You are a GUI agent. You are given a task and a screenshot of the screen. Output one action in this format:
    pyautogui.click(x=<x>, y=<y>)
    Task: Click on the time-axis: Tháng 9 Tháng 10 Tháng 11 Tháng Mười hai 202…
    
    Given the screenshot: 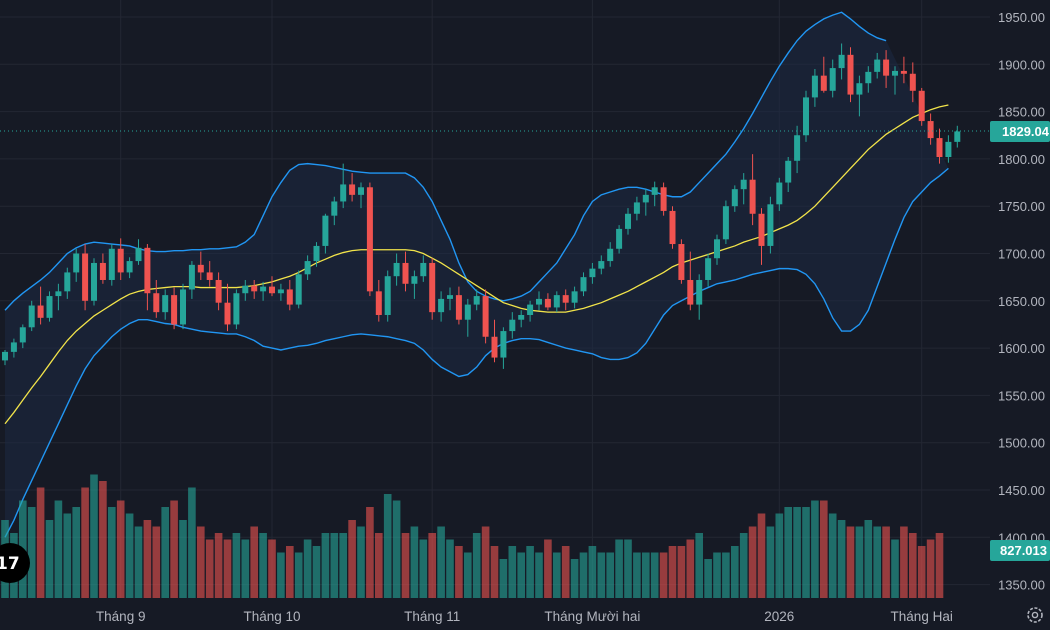 What is the action you would take?
    pyautogui.click(x=524, y=616)
    